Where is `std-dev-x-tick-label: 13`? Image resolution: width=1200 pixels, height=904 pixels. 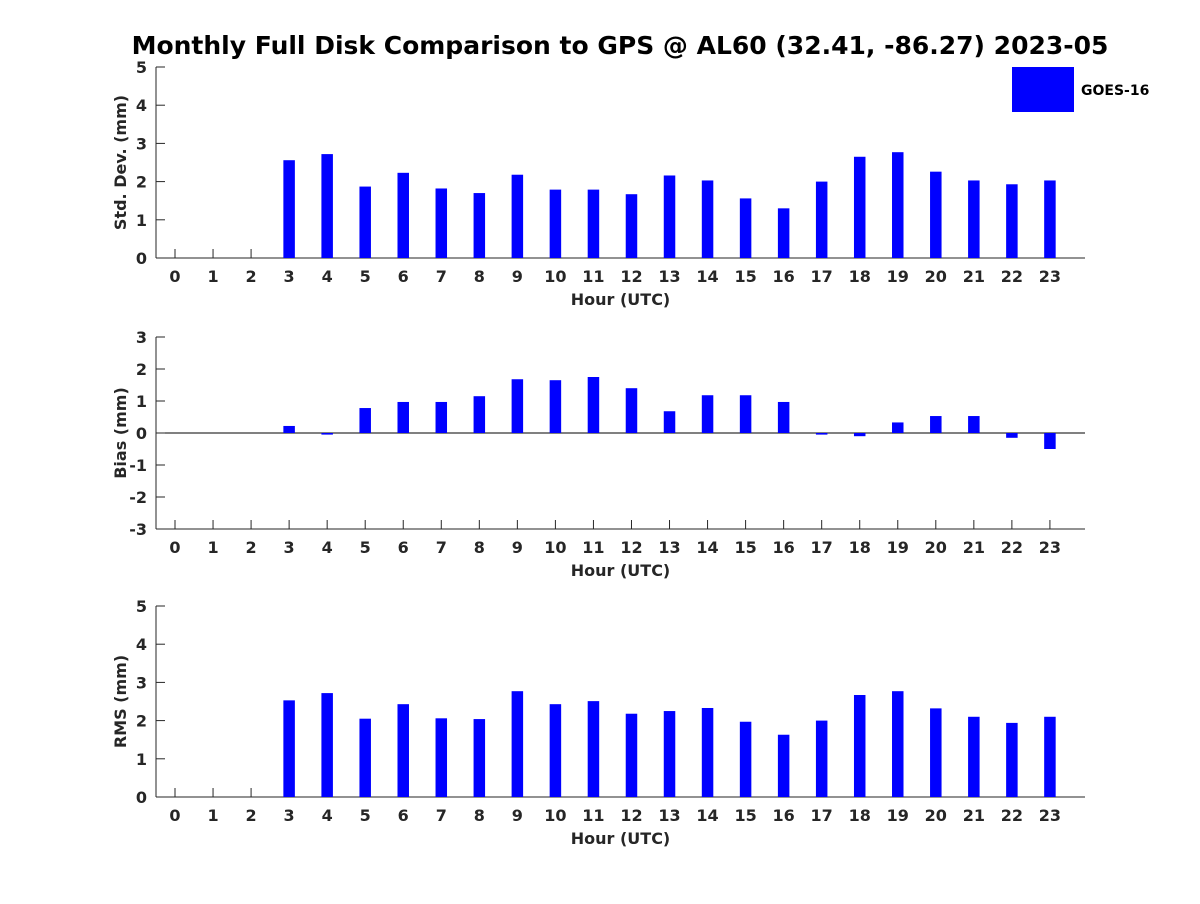 std-dev-x-tick-label: 13 is located at coordinates (669, 276).